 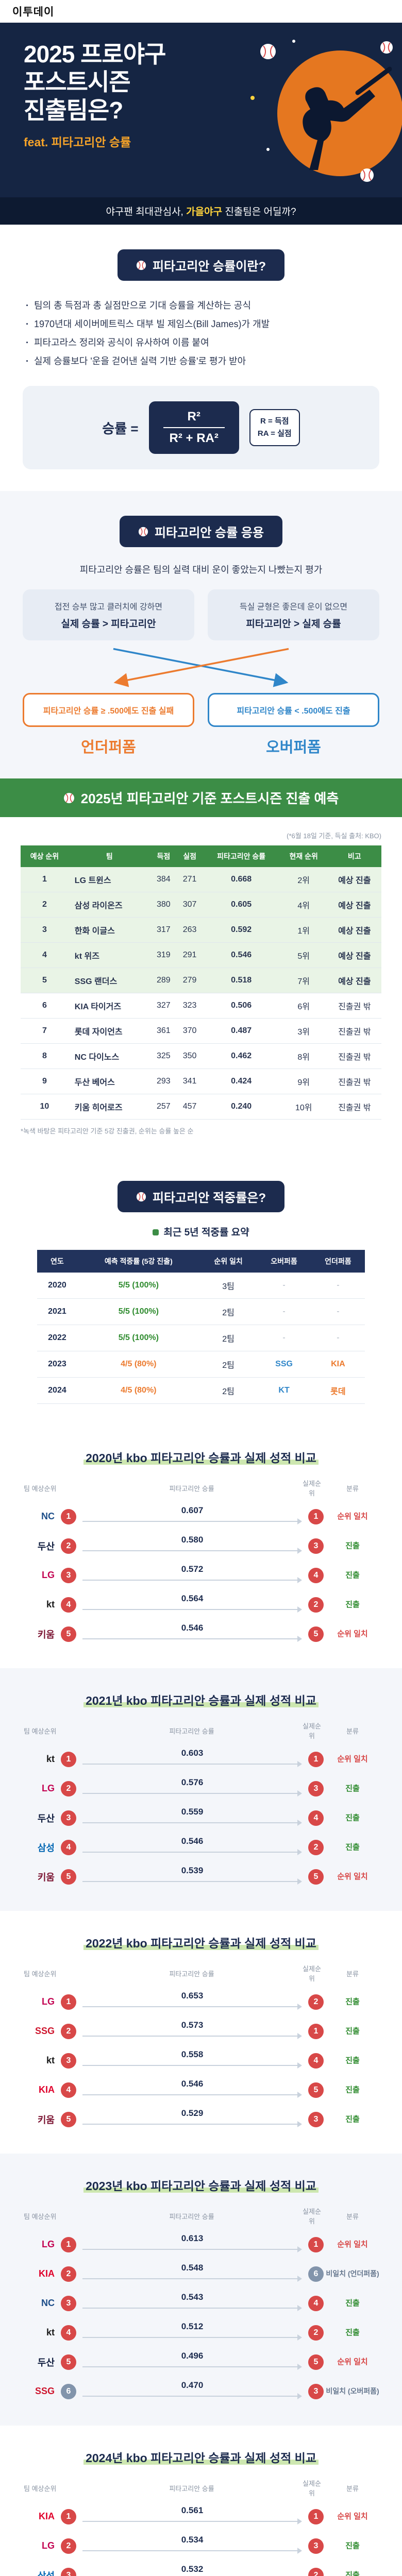 I want to click on comparison-row: kt 4 0.564 2 진출, so click(x=201, y=1604).